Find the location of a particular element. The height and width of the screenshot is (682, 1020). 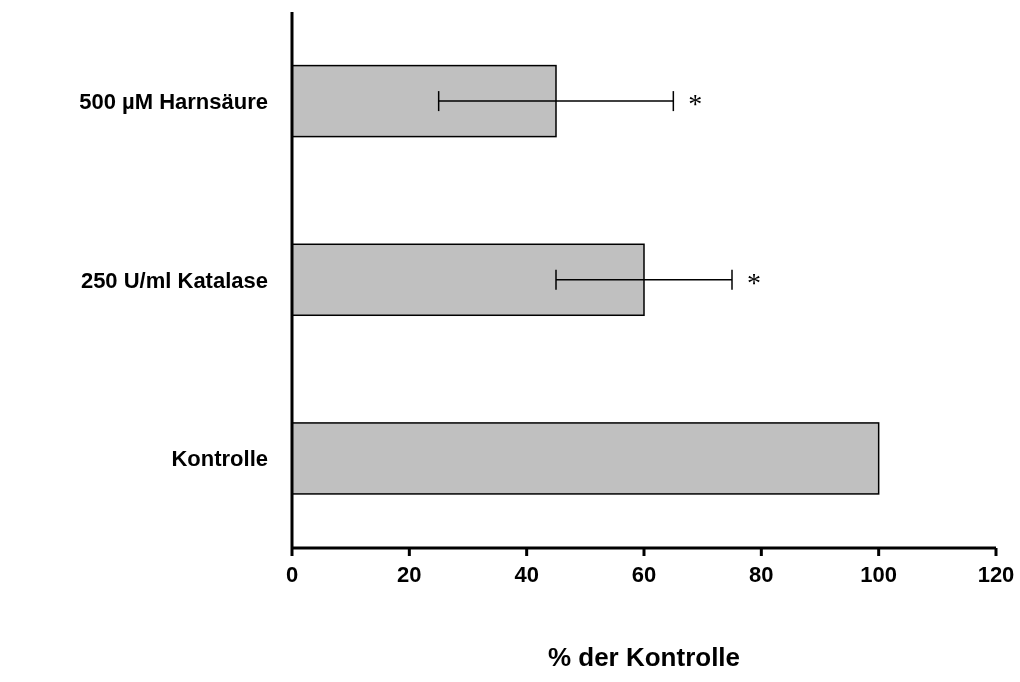

y-tick-label: 500 µM Harnsäure is located at coordinates (173, 102).